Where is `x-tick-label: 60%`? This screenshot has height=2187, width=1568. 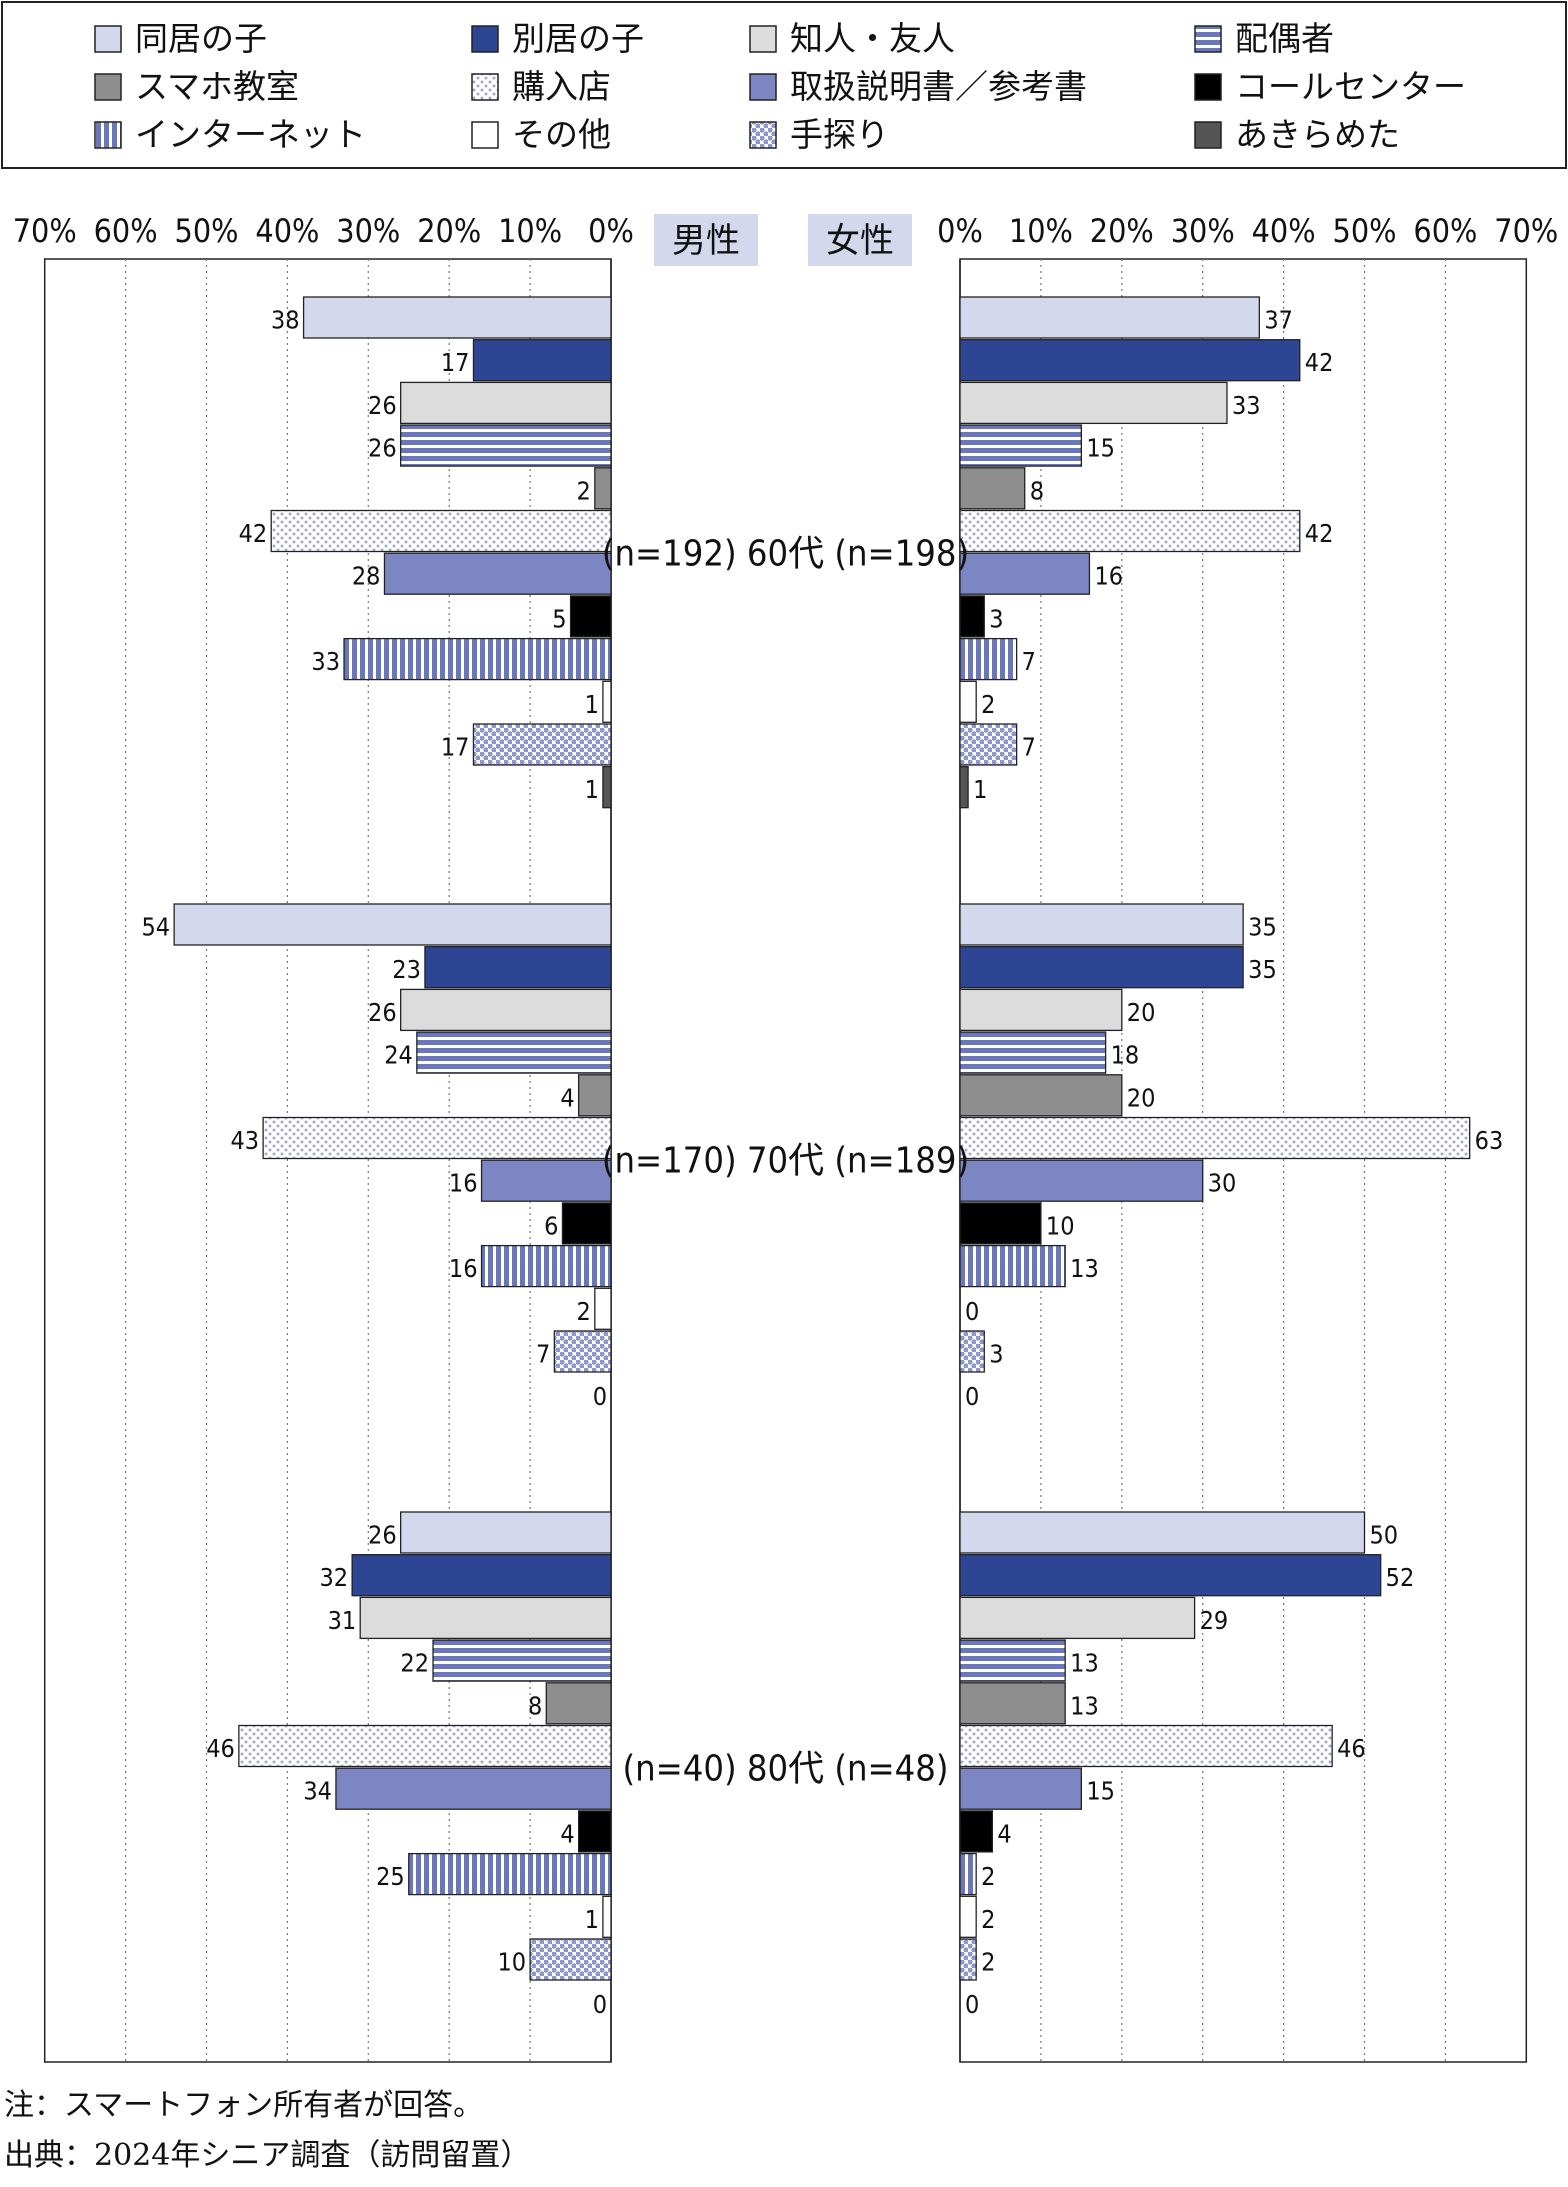 x-tick-label: 60% is located at coordinates (126, 231).